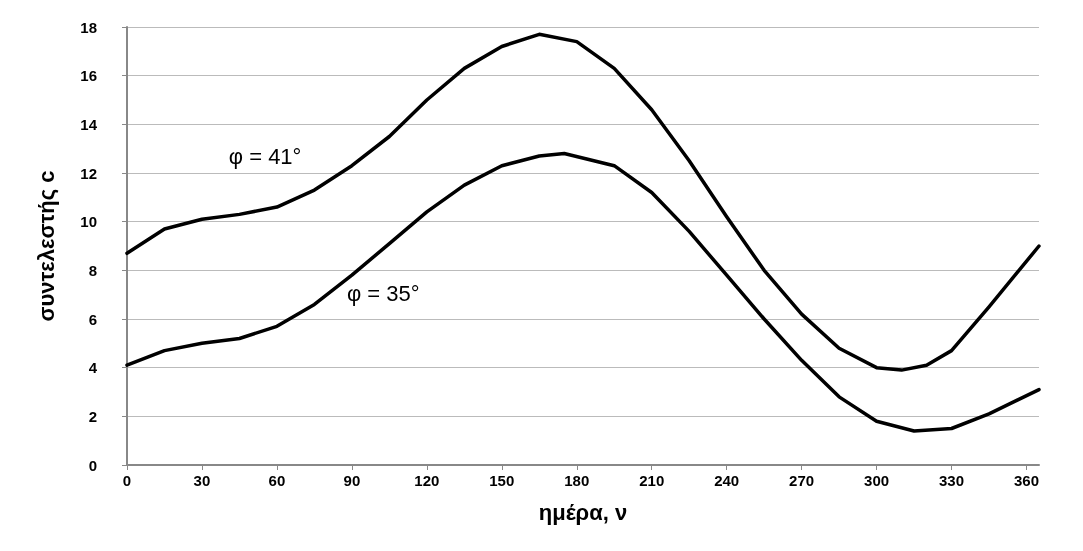  What do you see at coordinates (92, 416) in the screenshot?
I see `y-tick-label: 2` at bounding box center [92, 416].